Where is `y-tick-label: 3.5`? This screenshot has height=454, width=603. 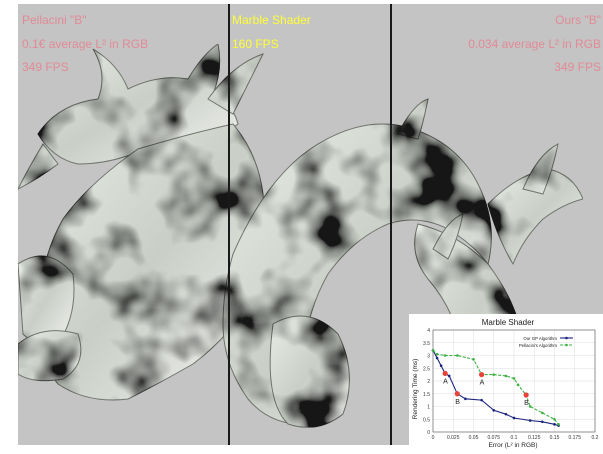 y-tick-label: 3.5 is located at coordinates (426, 344).